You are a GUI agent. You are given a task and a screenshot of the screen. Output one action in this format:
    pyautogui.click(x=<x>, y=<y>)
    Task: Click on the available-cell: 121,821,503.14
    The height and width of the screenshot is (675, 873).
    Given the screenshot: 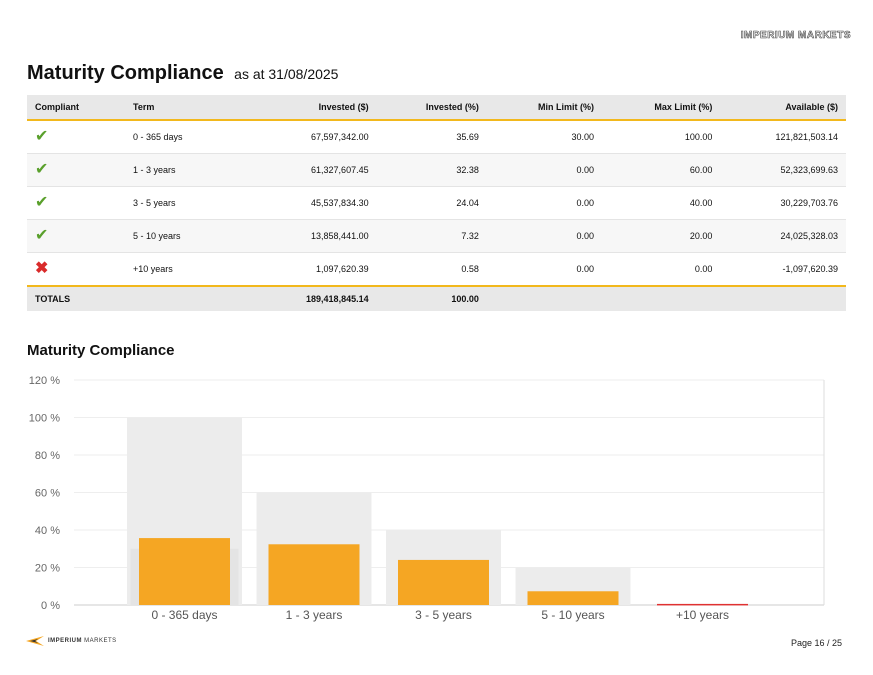 What is the action you would take?
    pyautogui.click(x=783, y=137)
    